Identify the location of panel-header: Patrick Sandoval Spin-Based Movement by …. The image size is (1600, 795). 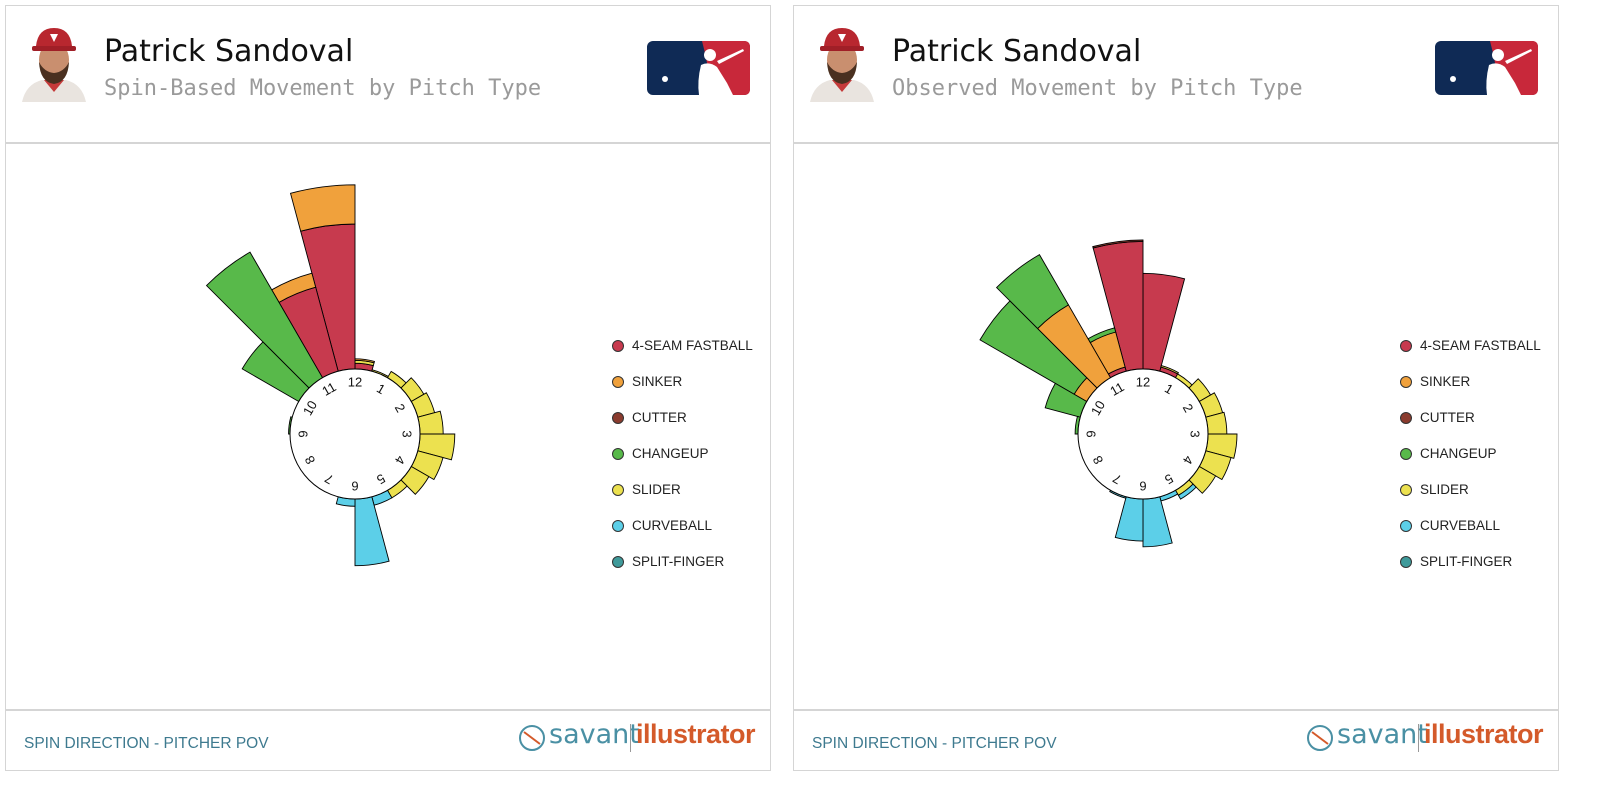
(388, 75).